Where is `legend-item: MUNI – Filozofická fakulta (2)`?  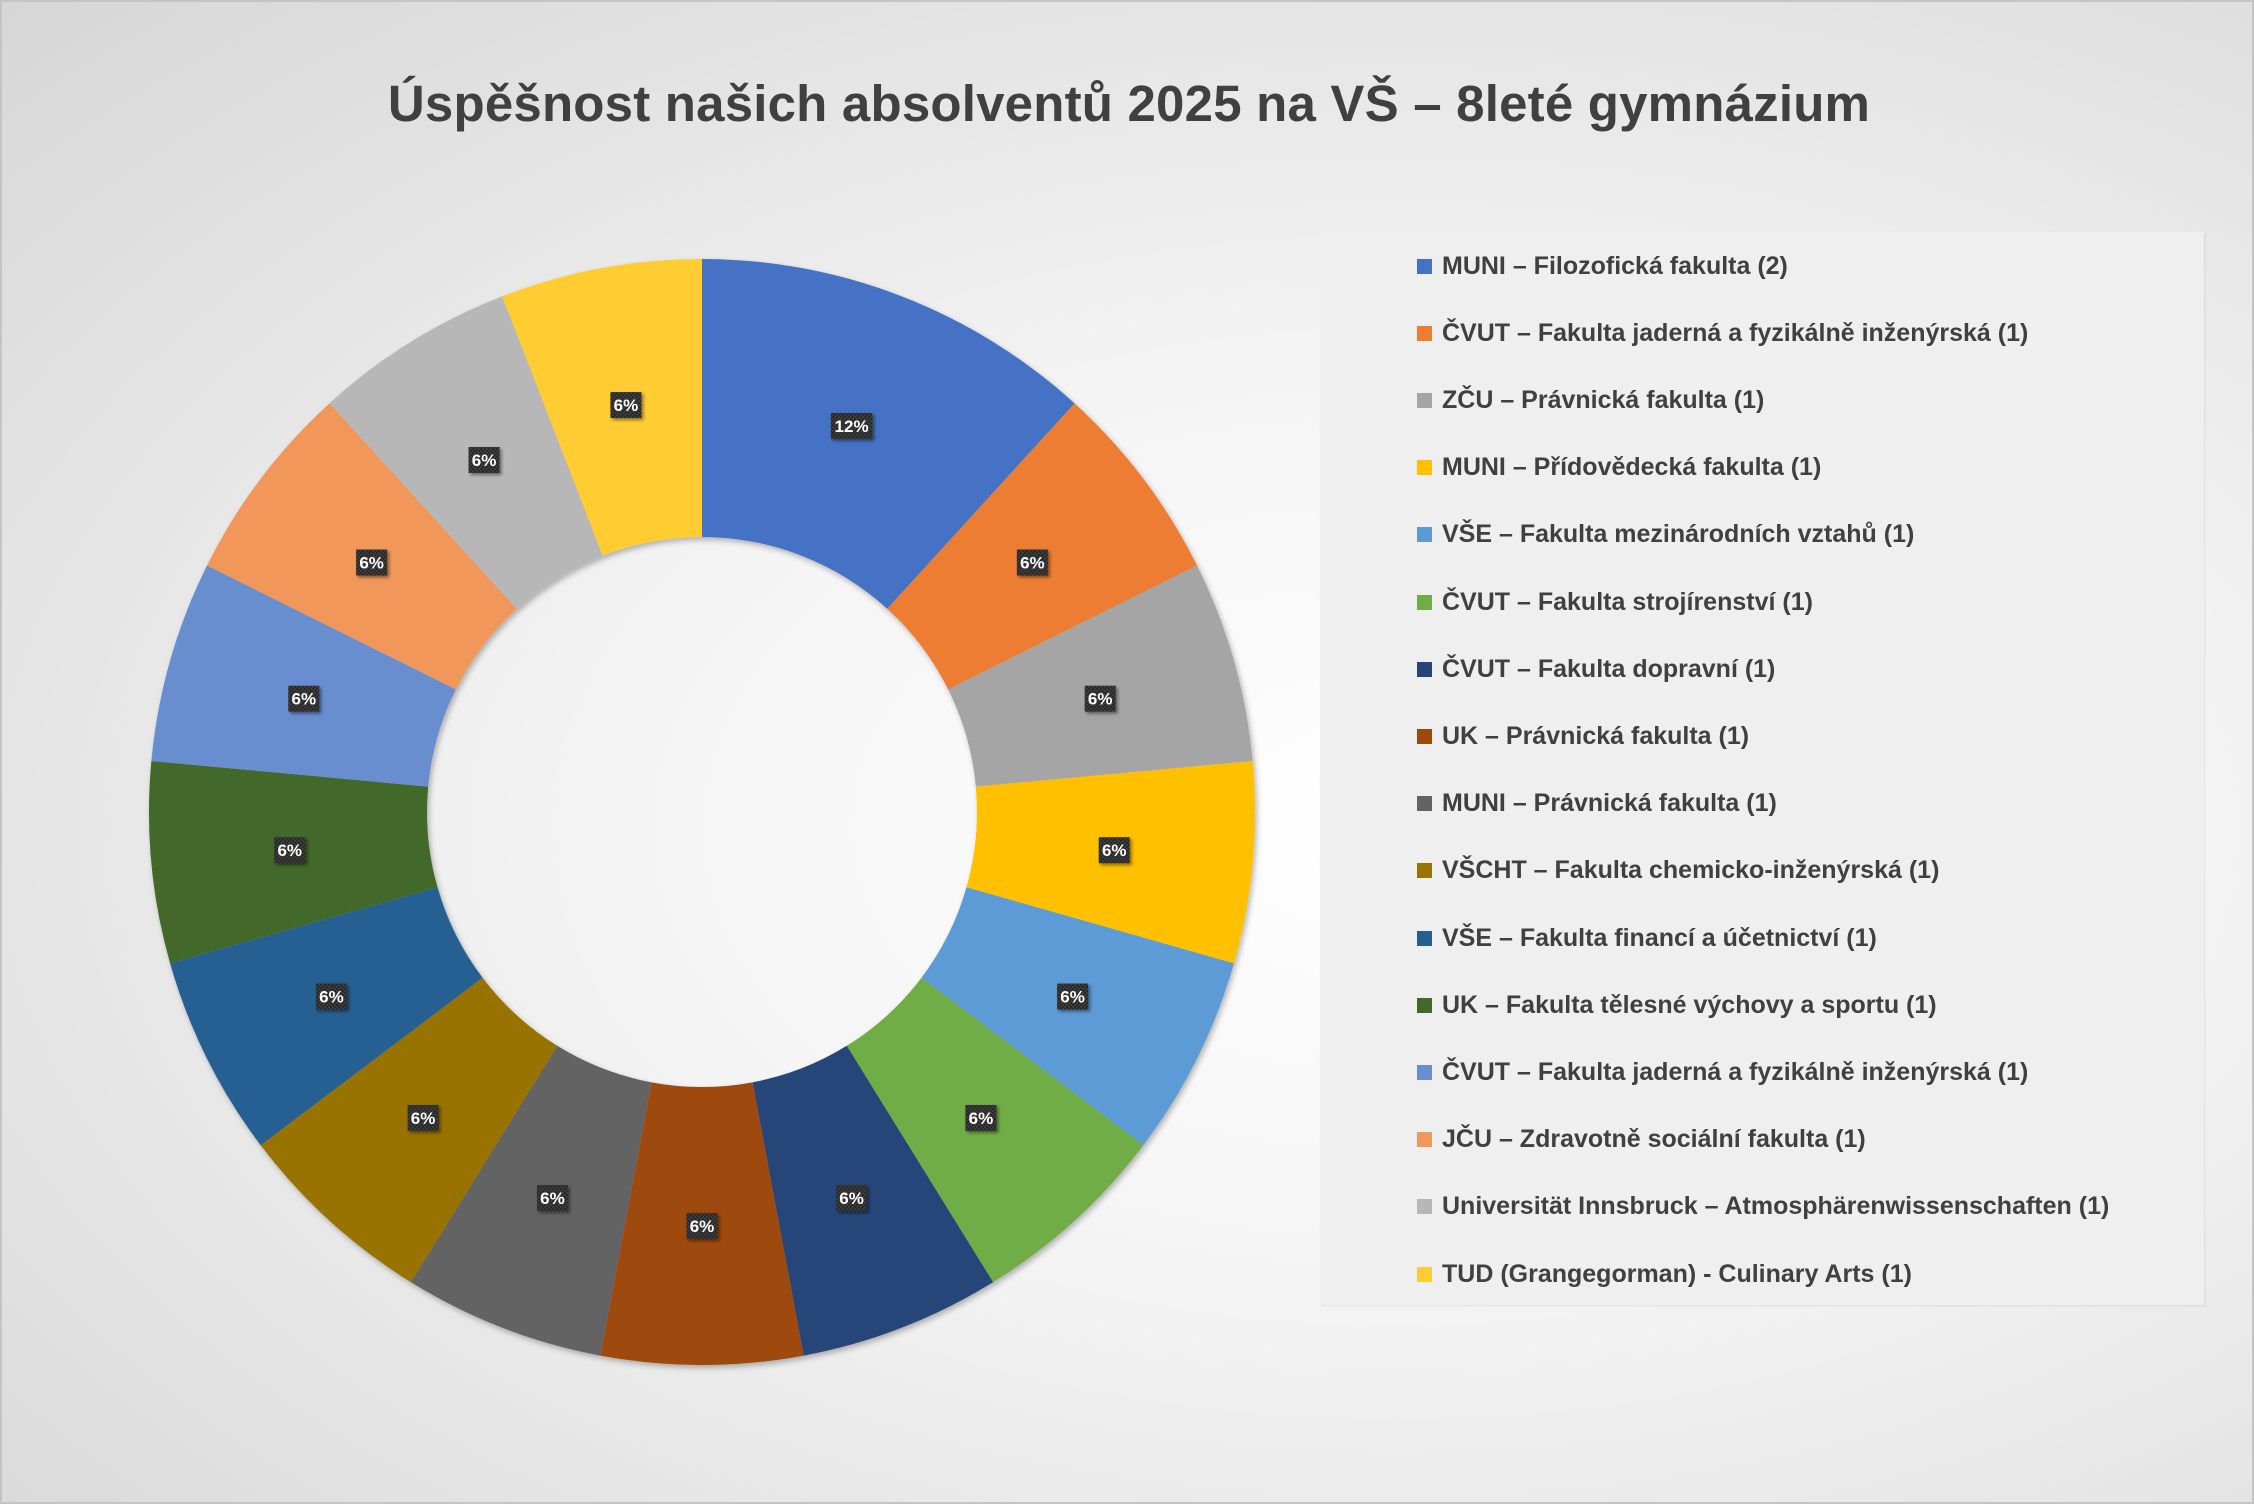 legend-item: MUNI – Filozofická fakulta (2) is located at coordinates (1602, 266).